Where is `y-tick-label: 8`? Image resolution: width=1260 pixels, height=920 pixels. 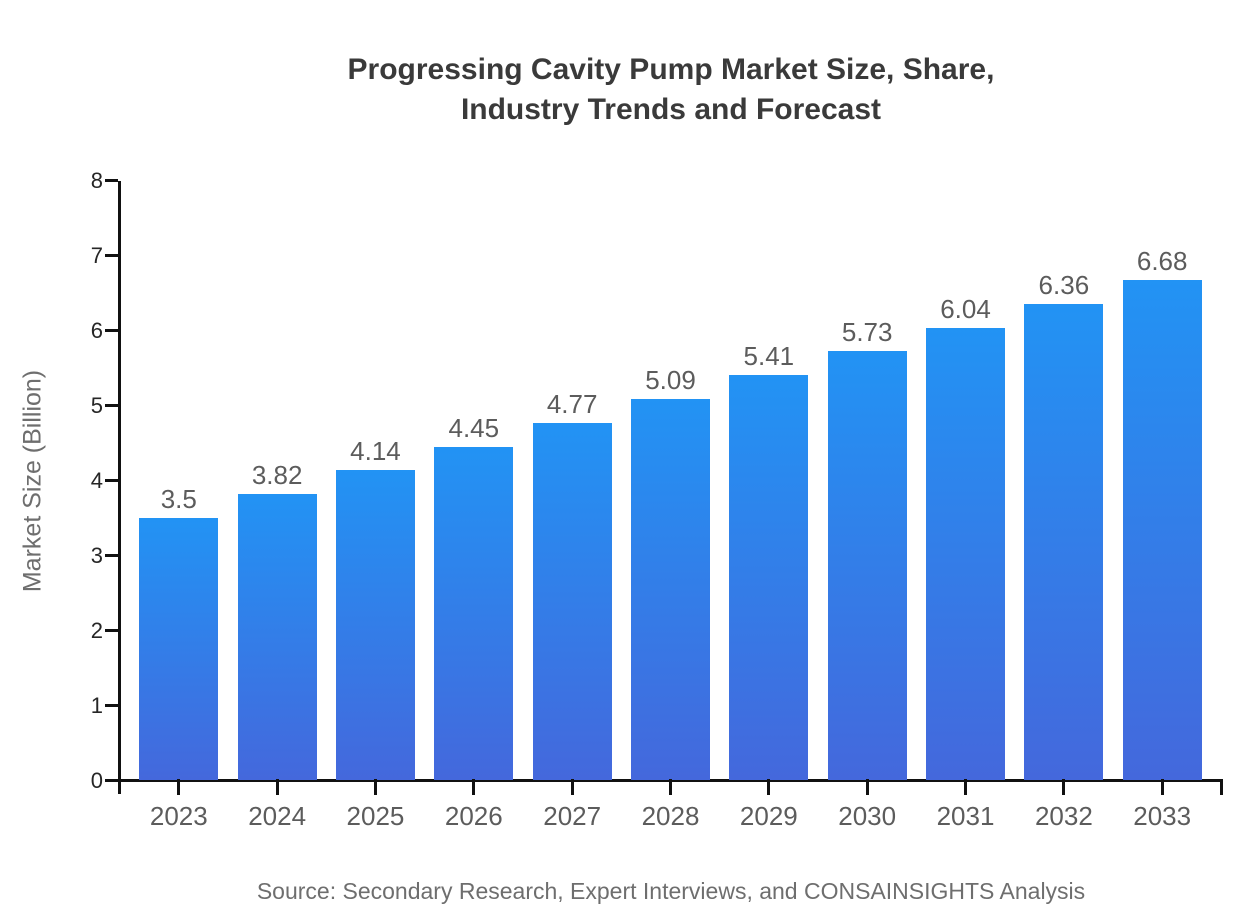 y-tick-label: 8 is located at coordinates (96, 180).